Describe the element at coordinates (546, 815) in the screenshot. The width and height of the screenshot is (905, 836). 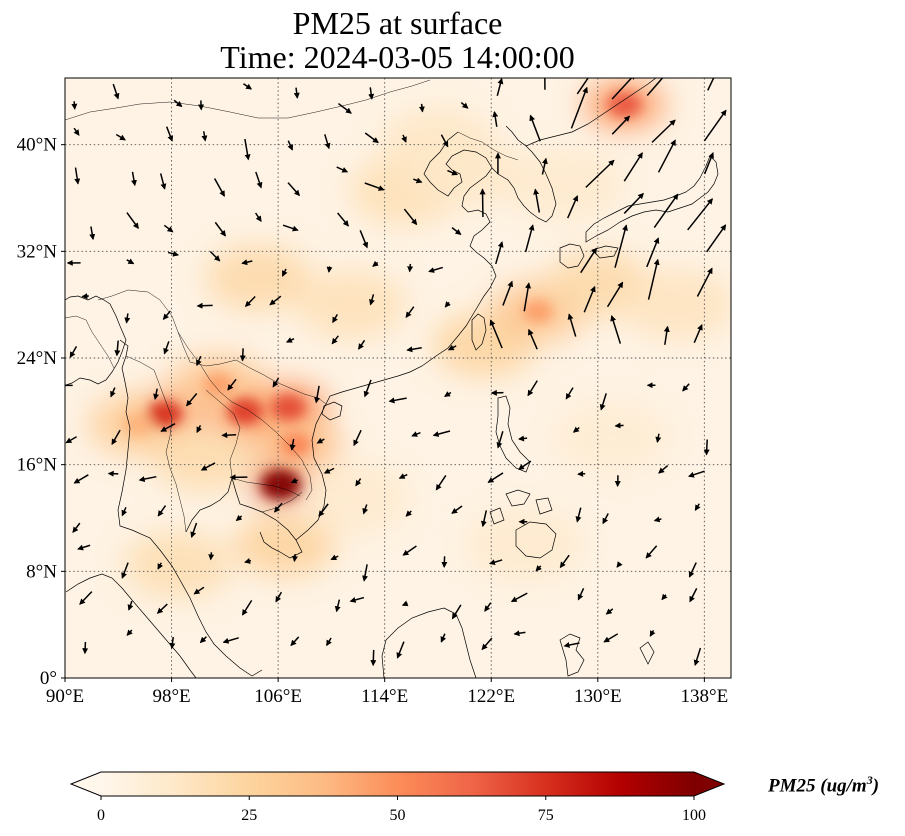
I see `colorbar-tick-label: 75` at that location.